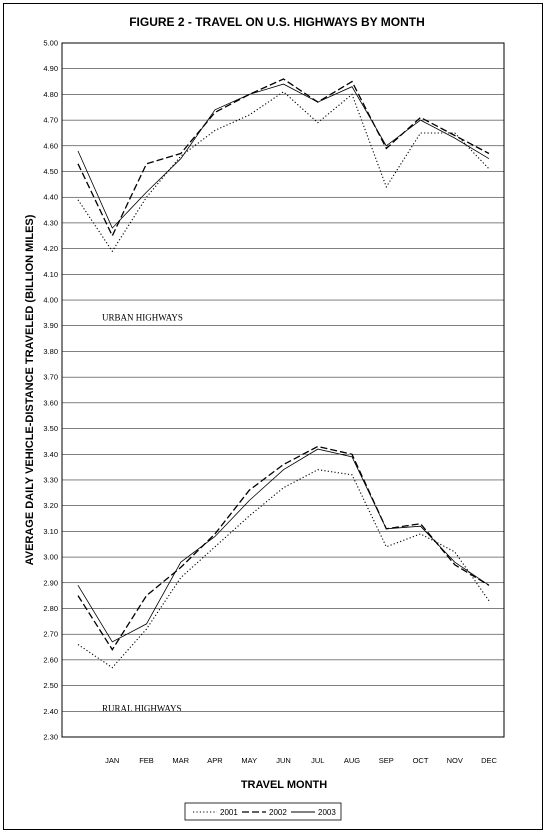 This screenshot has height=835, width=548. Describe the element at coordinates (50, 557) in the screenshot. I see `y-tick-label: 3.00` at that location.